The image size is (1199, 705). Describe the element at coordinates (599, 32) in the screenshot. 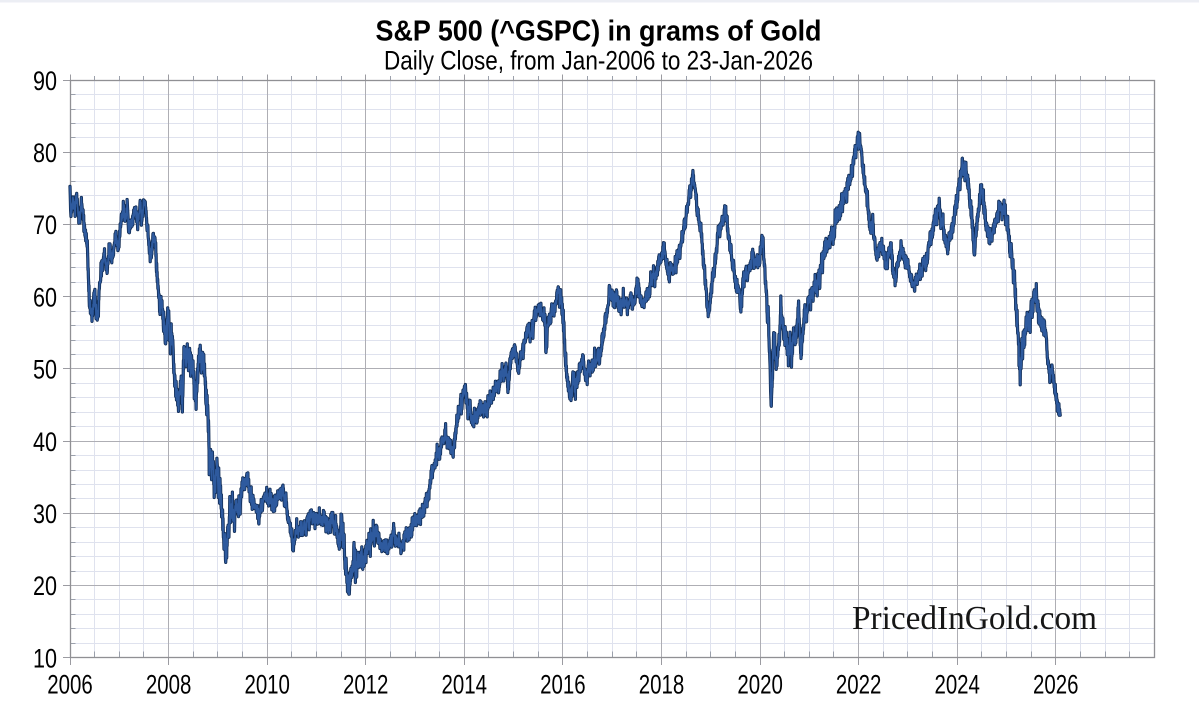

I see `svg-text:S&P 500 (^GSPC) in grams of Go: S&P 500 (^GSPC) in grams of Gold` at that location.